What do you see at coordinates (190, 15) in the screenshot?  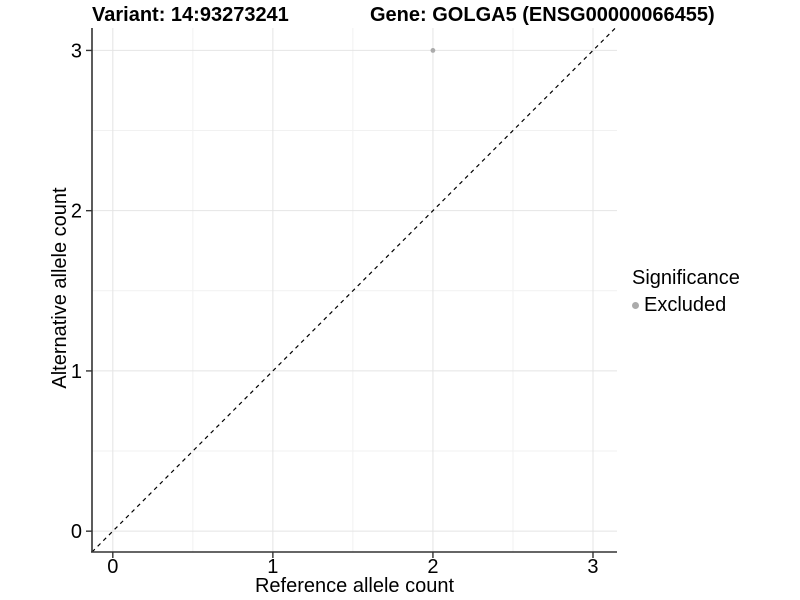 I see `plot-title-variant: Variant: 14:93273241` at bounding box center [190, 15].